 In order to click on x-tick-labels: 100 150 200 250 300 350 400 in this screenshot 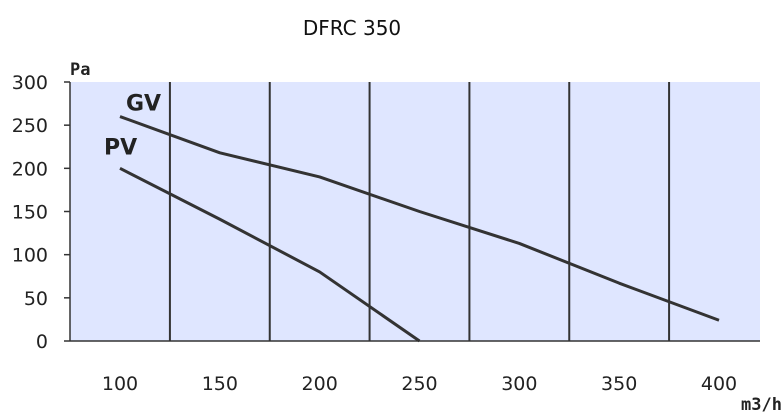, I will do `click(419, 384)`.